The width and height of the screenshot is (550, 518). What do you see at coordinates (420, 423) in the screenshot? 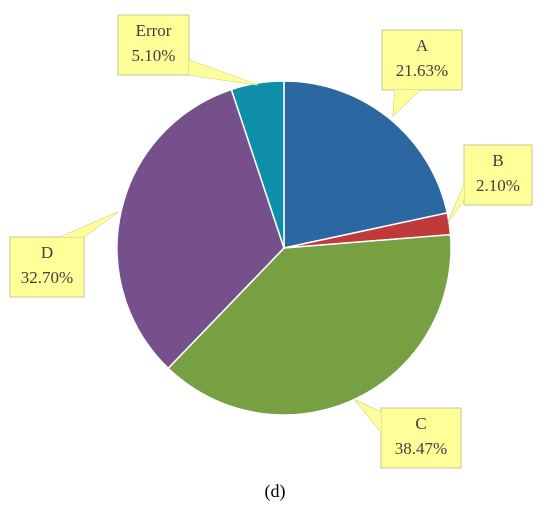
I see `slice-label: C` at bounding box center [420, 423].